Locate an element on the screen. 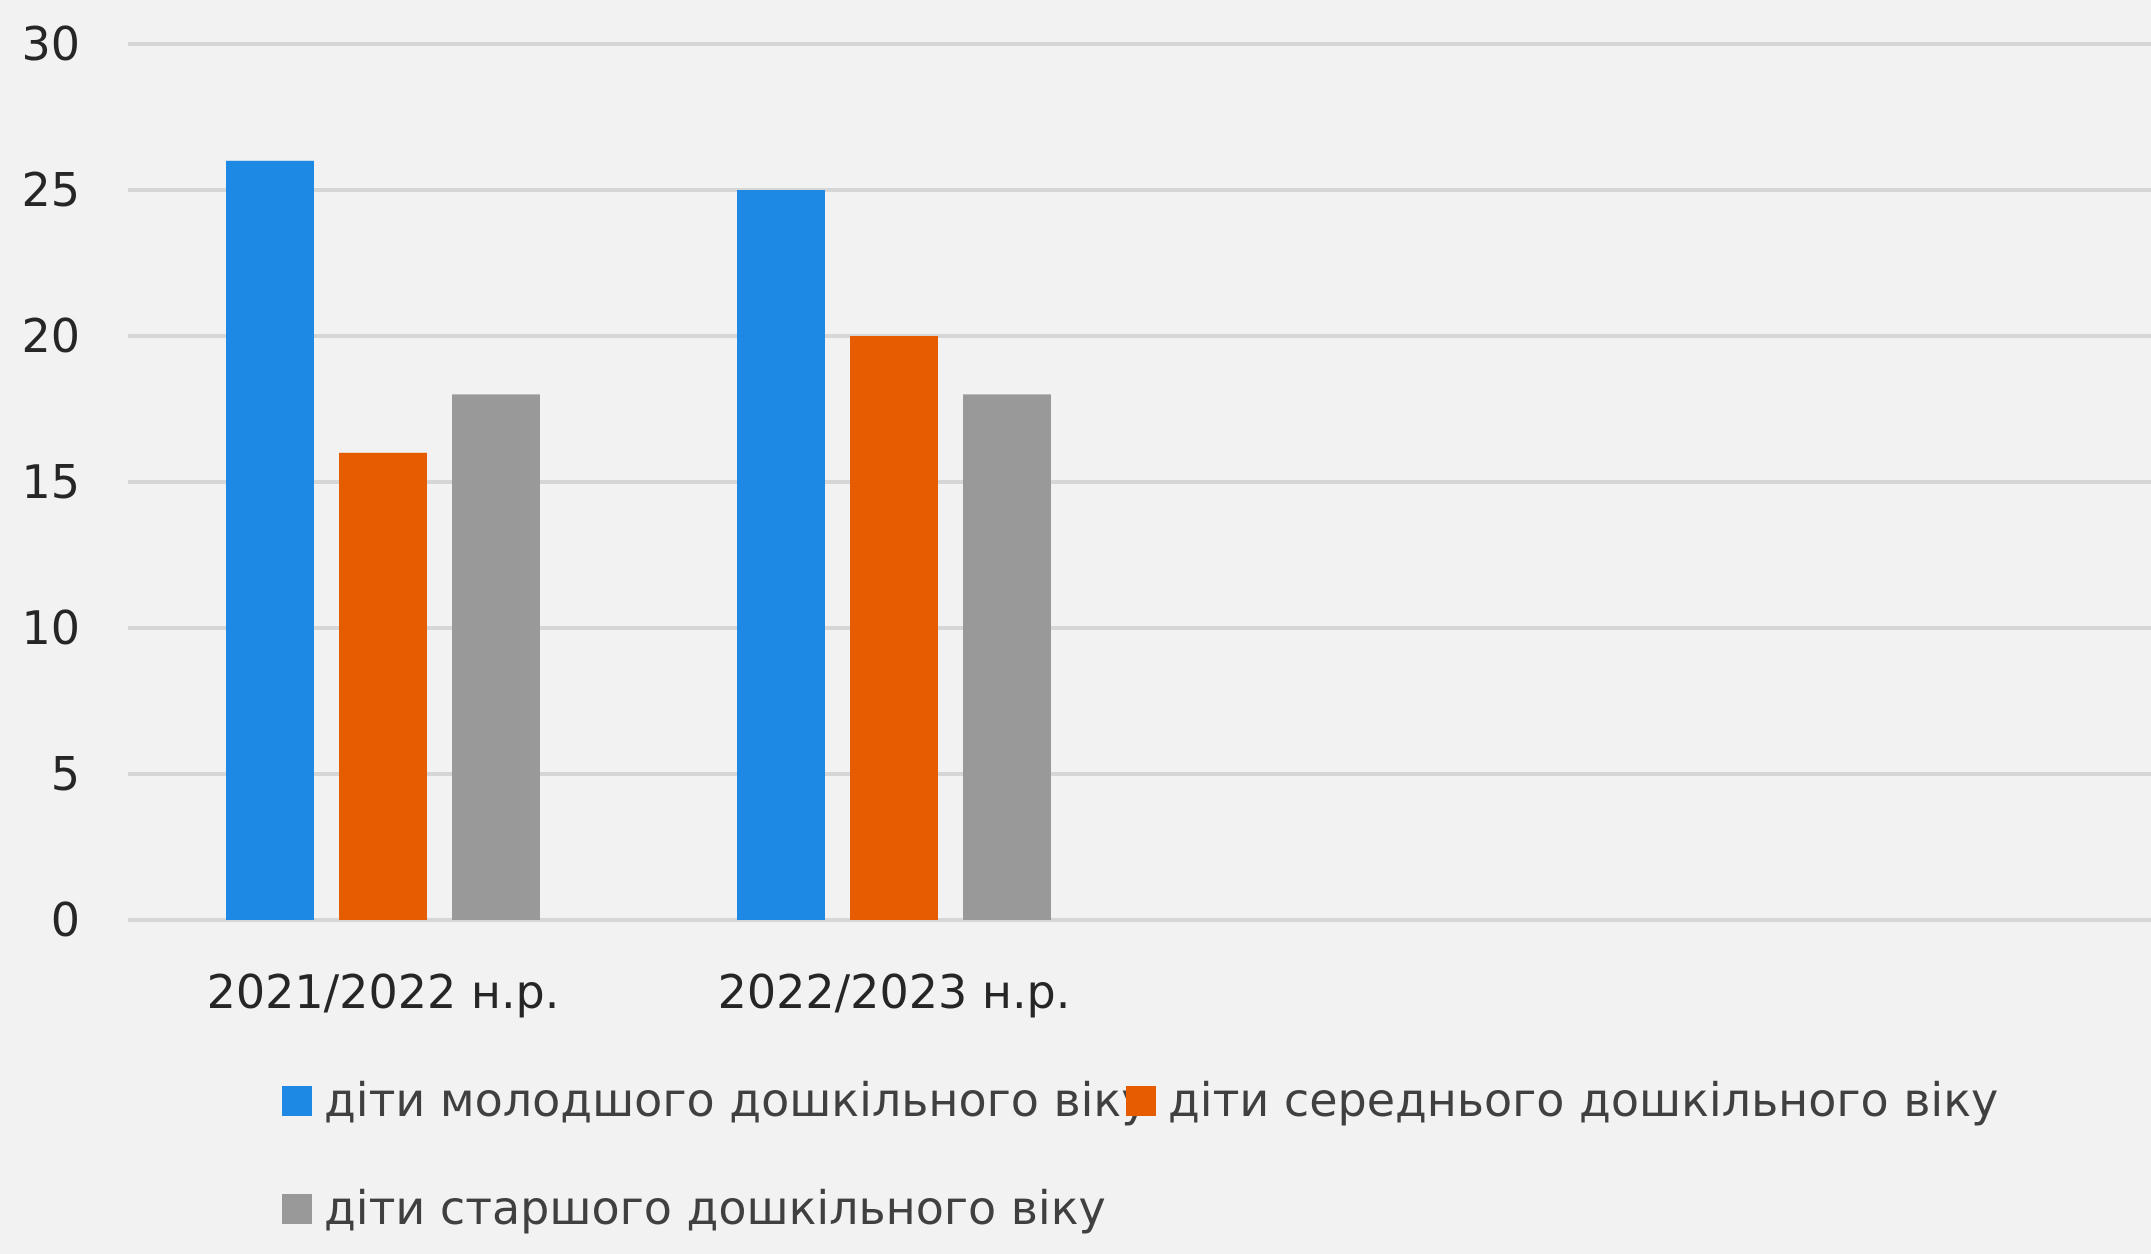 This screenshot has width=2151, height=1254. legend-label-3: діти старшого дошкільного віку is located at coordinates (715, 1208).